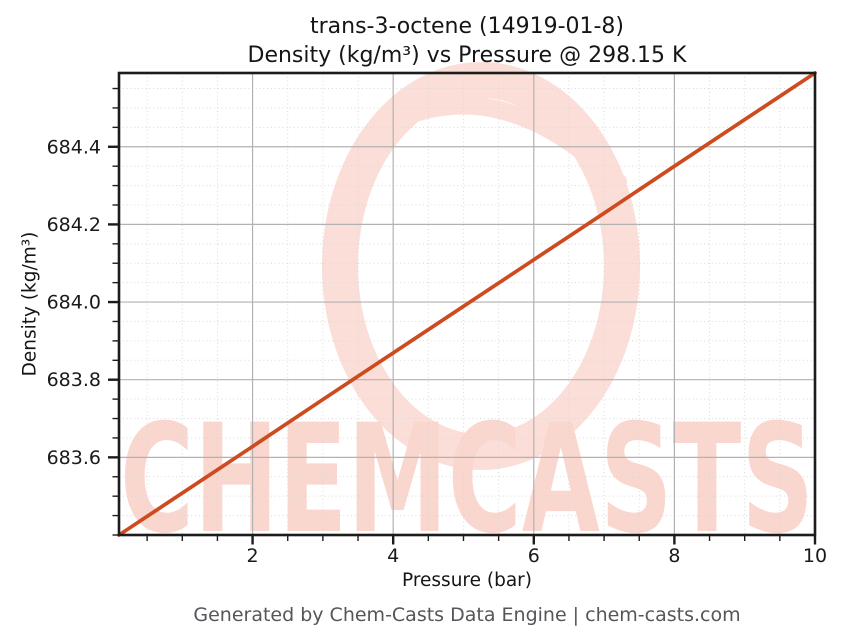 This screenshot has height=644, width=843. What do you see at coordinates (467, 580) in the screenshot?
I see `x-axis-label: Pressure (bar)` at bounding box center [467, 580].